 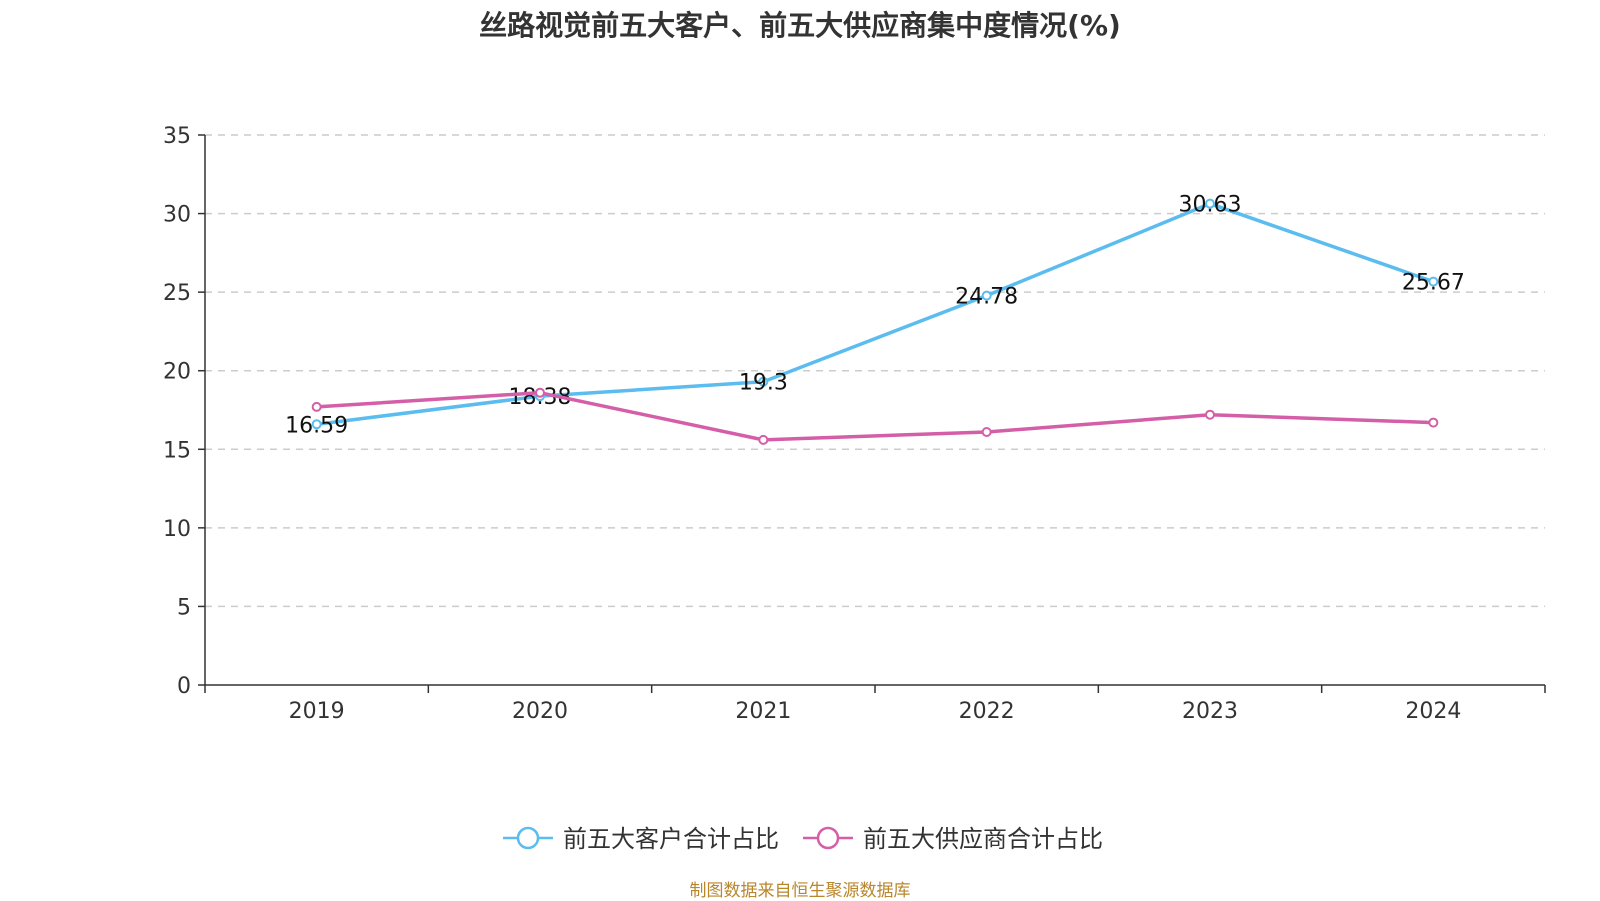 I want to click on legend-label: 前五大供应商合计占比, so click(x=983, y=839).